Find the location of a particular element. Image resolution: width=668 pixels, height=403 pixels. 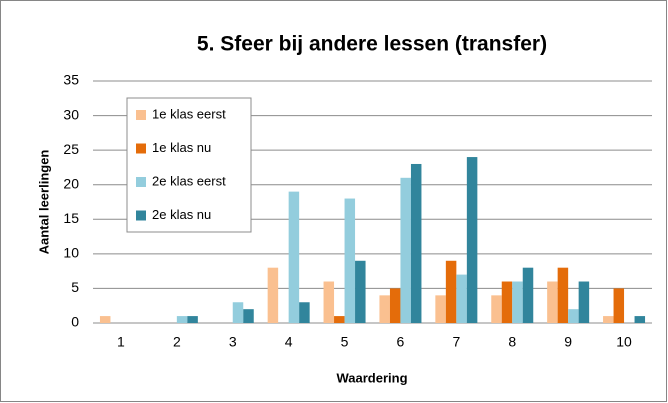

legend-label: 2e klas eerst is located at coordinates (189, 180).